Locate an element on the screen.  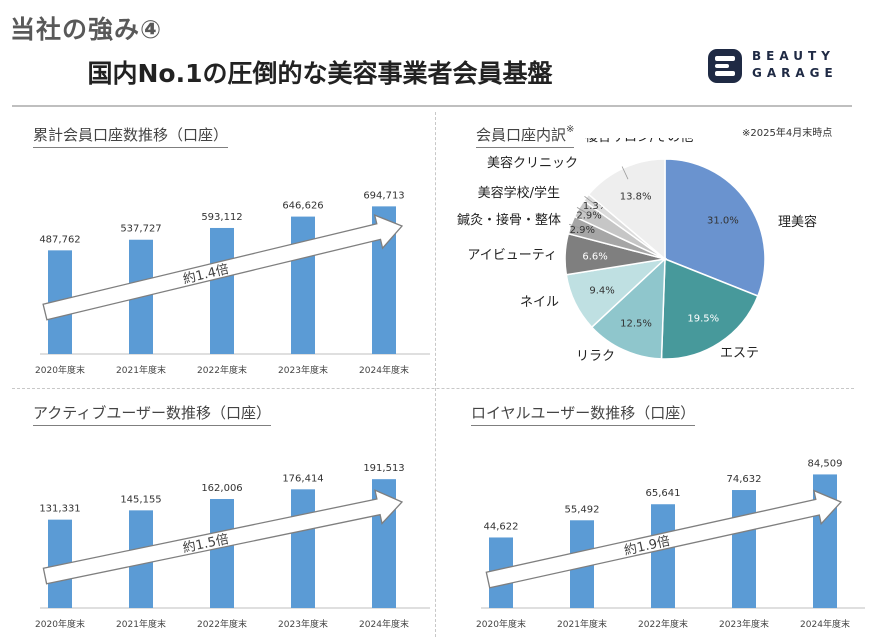
data-label: 84,509 is located at coordinates (825, 463).